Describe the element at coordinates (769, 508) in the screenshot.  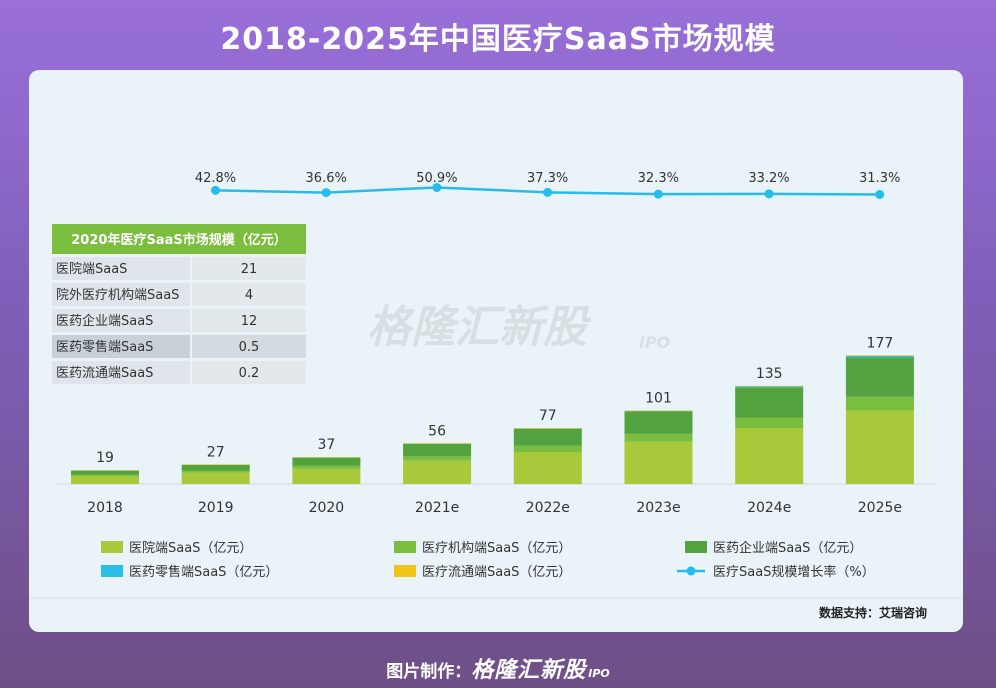
I see `x-tick-2024e: 2024e` at that location.